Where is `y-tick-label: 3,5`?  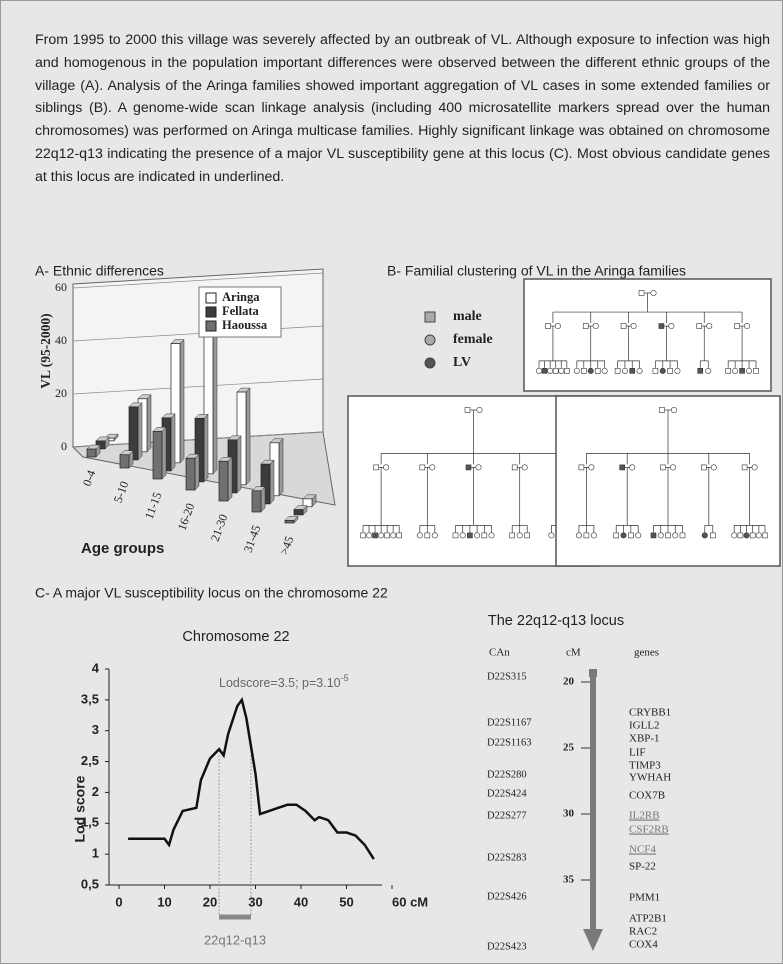 y-tick-label: 3,5 is located at coordinates (90, 698).